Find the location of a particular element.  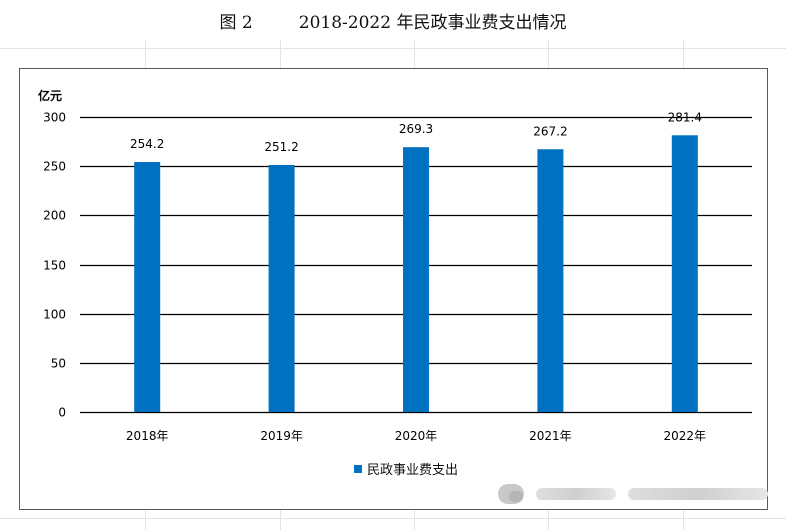

legend-swatch is located at coordinates (358, 468).